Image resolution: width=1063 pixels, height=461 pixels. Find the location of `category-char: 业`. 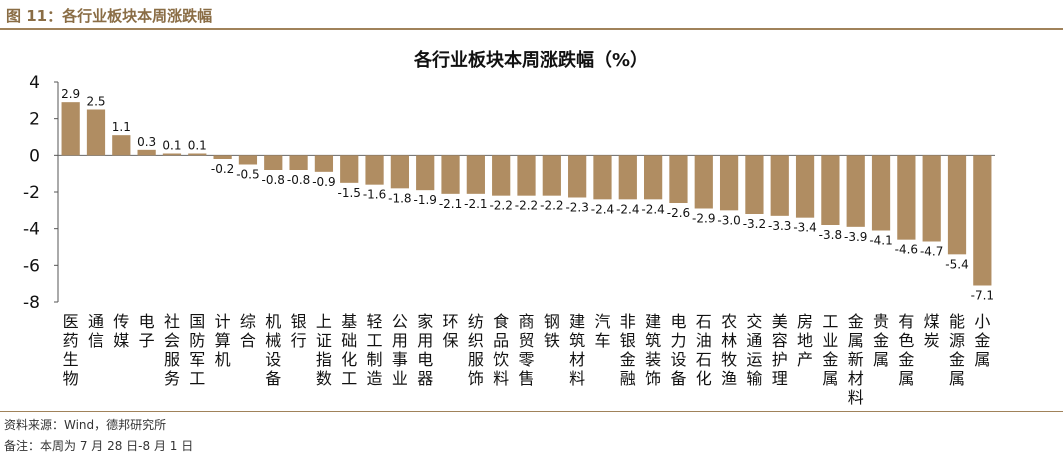

category-char: 业 is located at coordinates (830, 340).